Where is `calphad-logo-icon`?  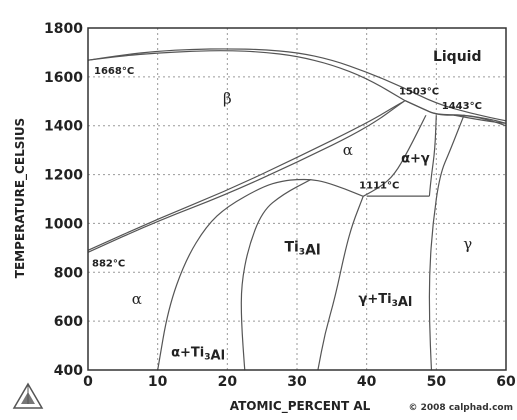
calphad-logo-icon is located at coordinates (28, 395).